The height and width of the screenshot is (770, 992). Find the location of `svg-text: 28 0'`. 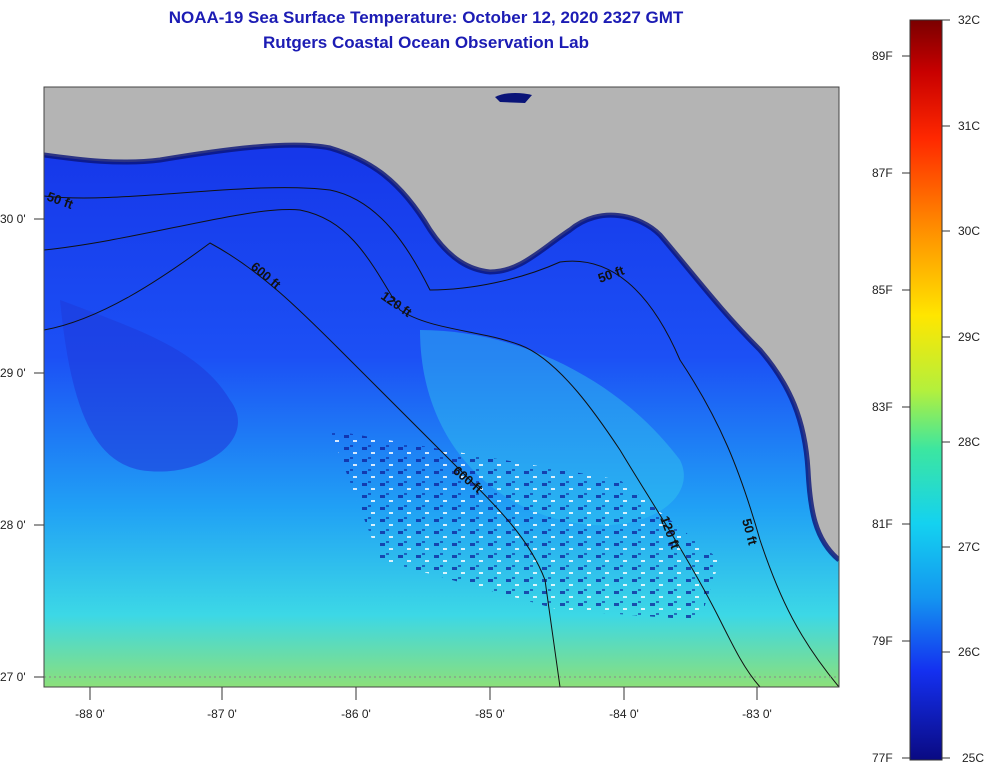

svg-text: 28 0' is located at coordinates (13, 525).